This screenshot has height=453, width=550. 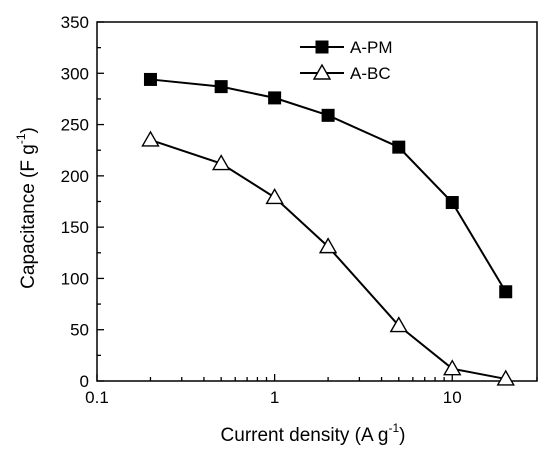 I want to click on y-tick-label: 100, so click(x=75, y=278).